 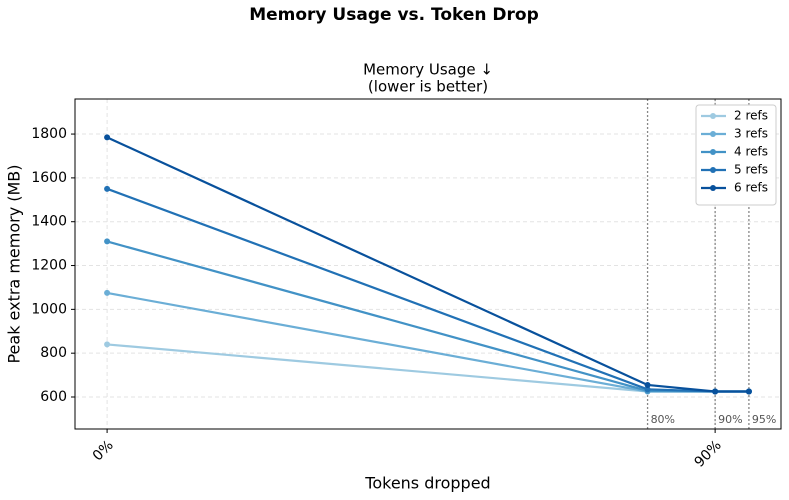 I want to click on x-tick-label: 0%, so click(x=103, y=450).